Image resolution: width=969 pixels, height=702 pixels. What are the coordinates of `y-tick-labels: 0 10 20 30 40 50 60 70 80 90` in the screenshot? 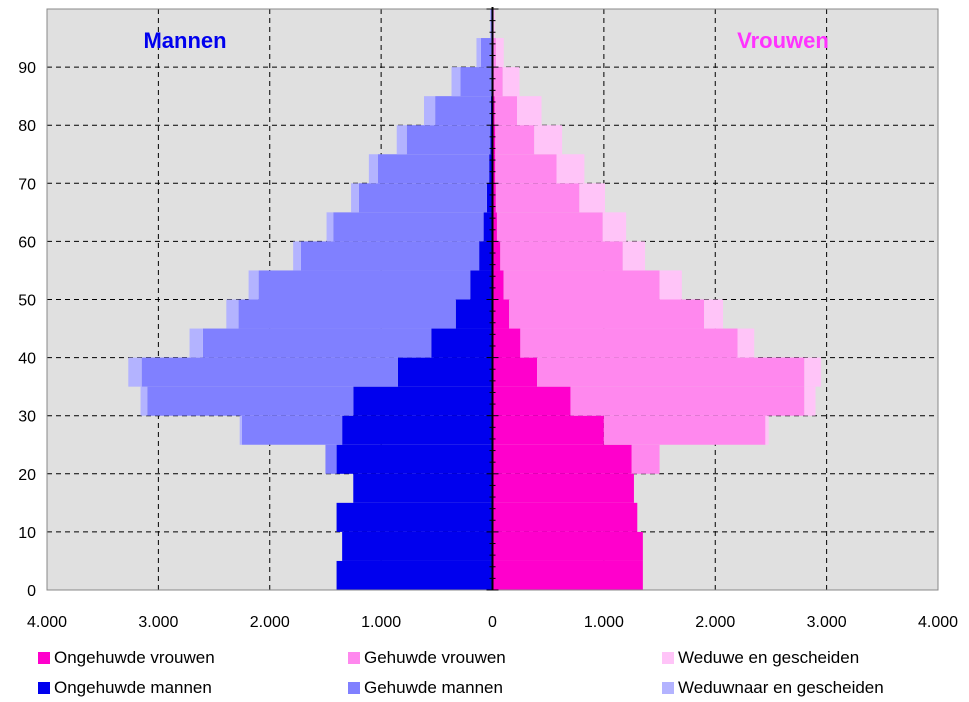 It's located at (27, 330).